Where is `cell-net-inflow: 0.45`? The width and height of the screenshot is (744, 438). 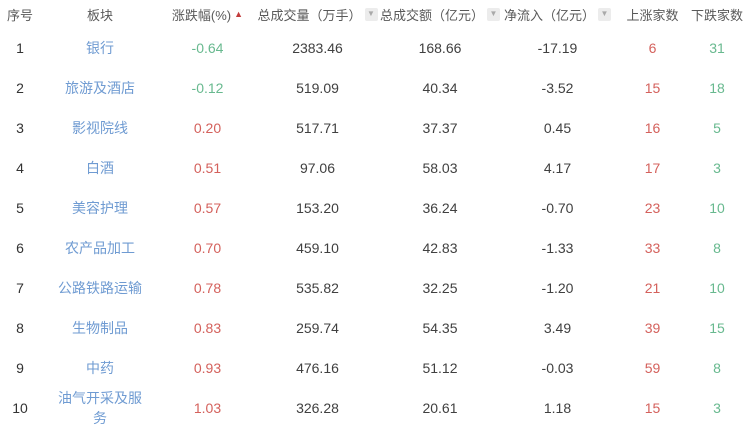
cell-net-inflow: 0.45 is located at coordinates (557, 128).